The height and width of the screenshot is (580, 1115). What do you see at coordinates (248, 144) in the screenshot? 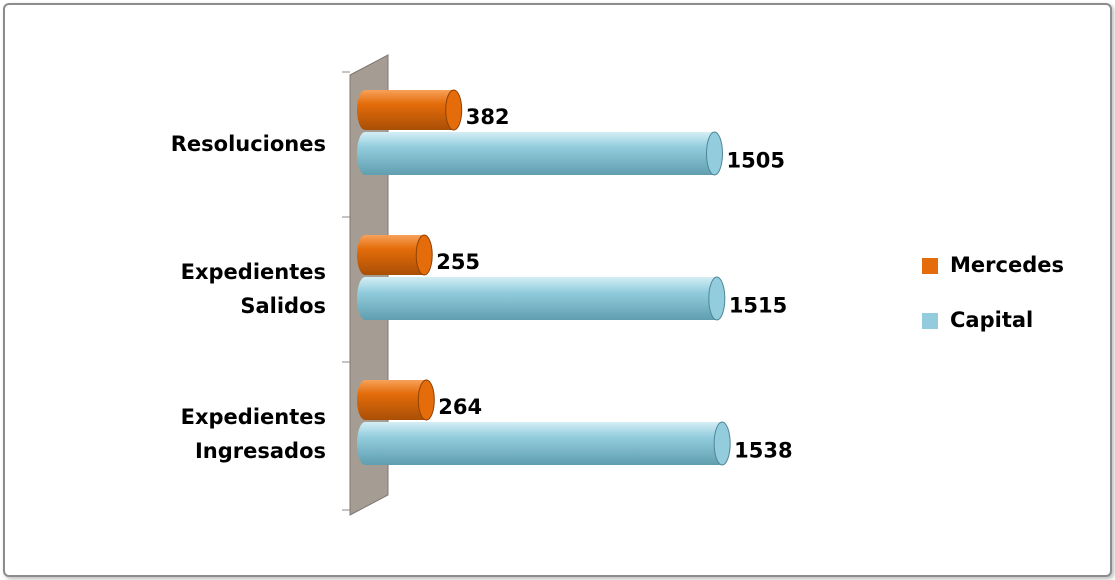
I see `y-tick-label: Resoluciones` at bounding box center [248, 144].